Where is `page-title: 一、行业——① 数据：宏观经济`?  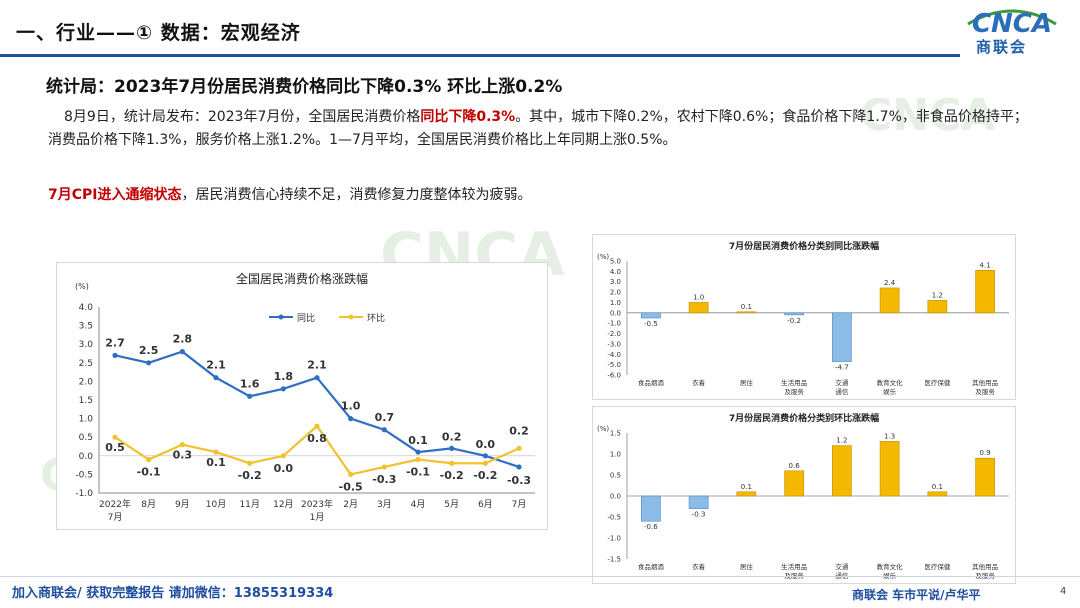
page-title: 一、行业——① 数据：宏观经济 is located at coordinates (158, 33).